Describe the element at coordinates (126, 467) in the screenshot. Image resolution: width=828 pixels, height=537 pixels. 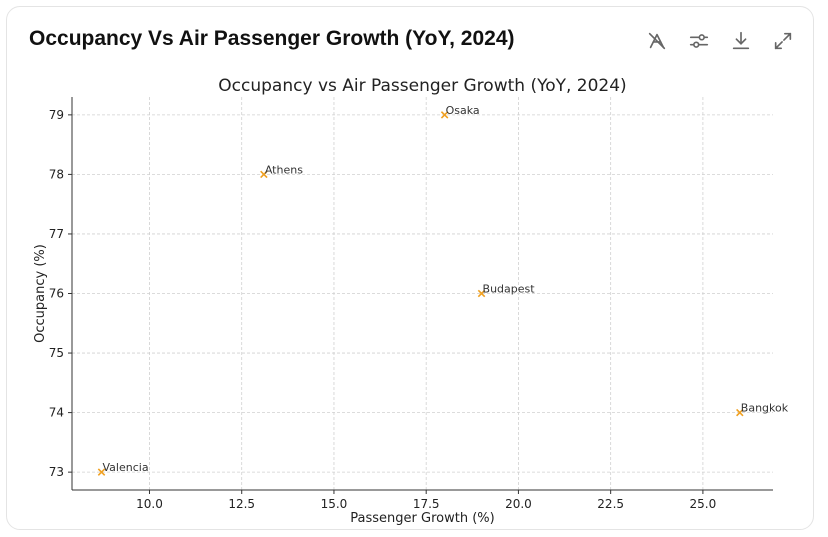
I see `point-label: Valencia` at that location.